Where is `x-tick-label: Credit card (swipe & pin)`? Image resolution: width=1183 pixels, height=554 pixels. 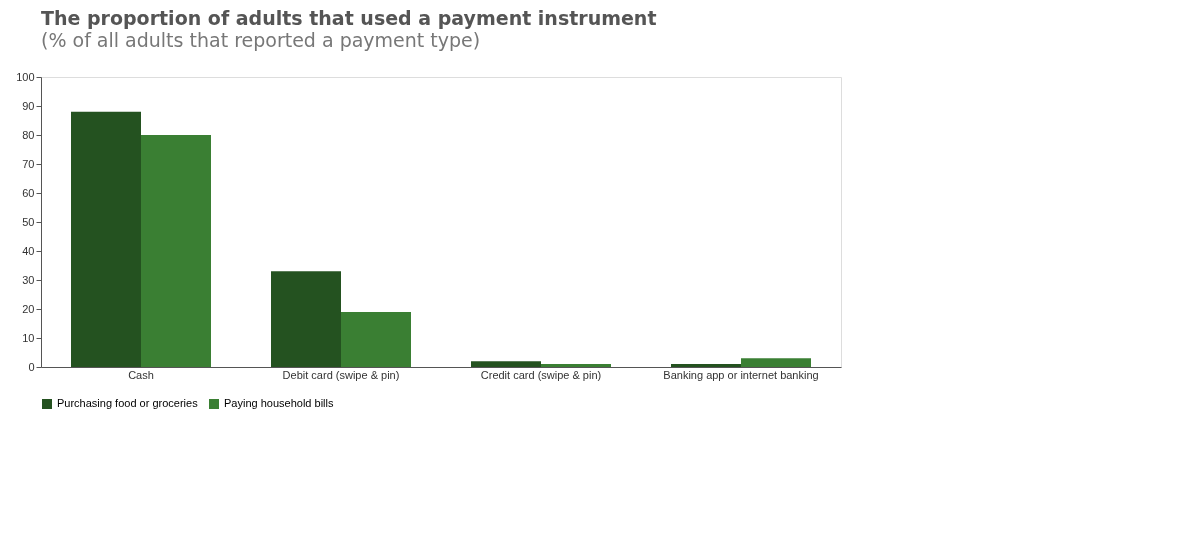
x-tick-label: Credit card (swipe & pin) is located at coordinates (541, 374).